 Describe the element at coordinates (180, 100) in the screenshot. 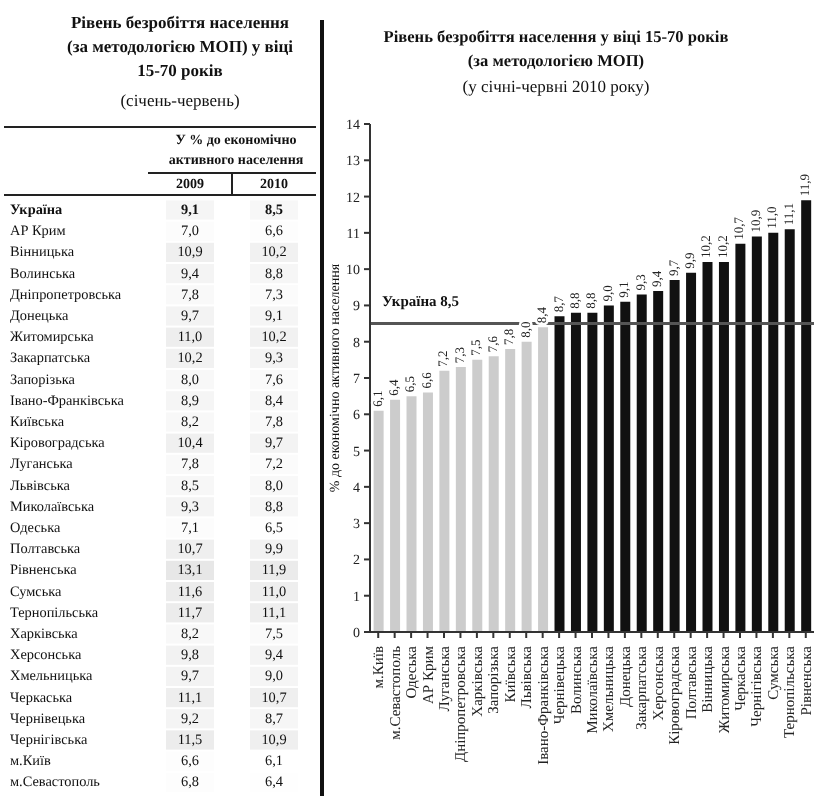

I see `chart-subtitle: (січень-червень)` at that location.